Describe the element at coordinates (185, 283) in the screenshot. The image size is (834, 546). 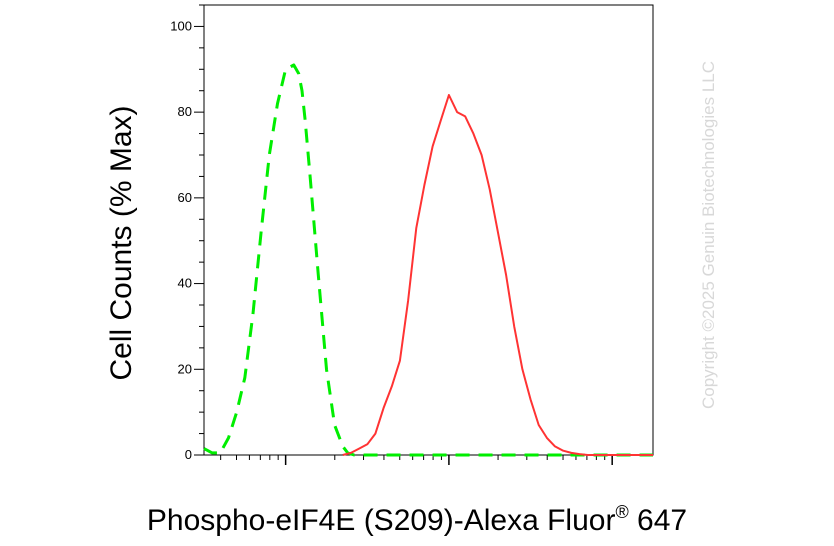
I see `y-tick-label: 40` at that location.